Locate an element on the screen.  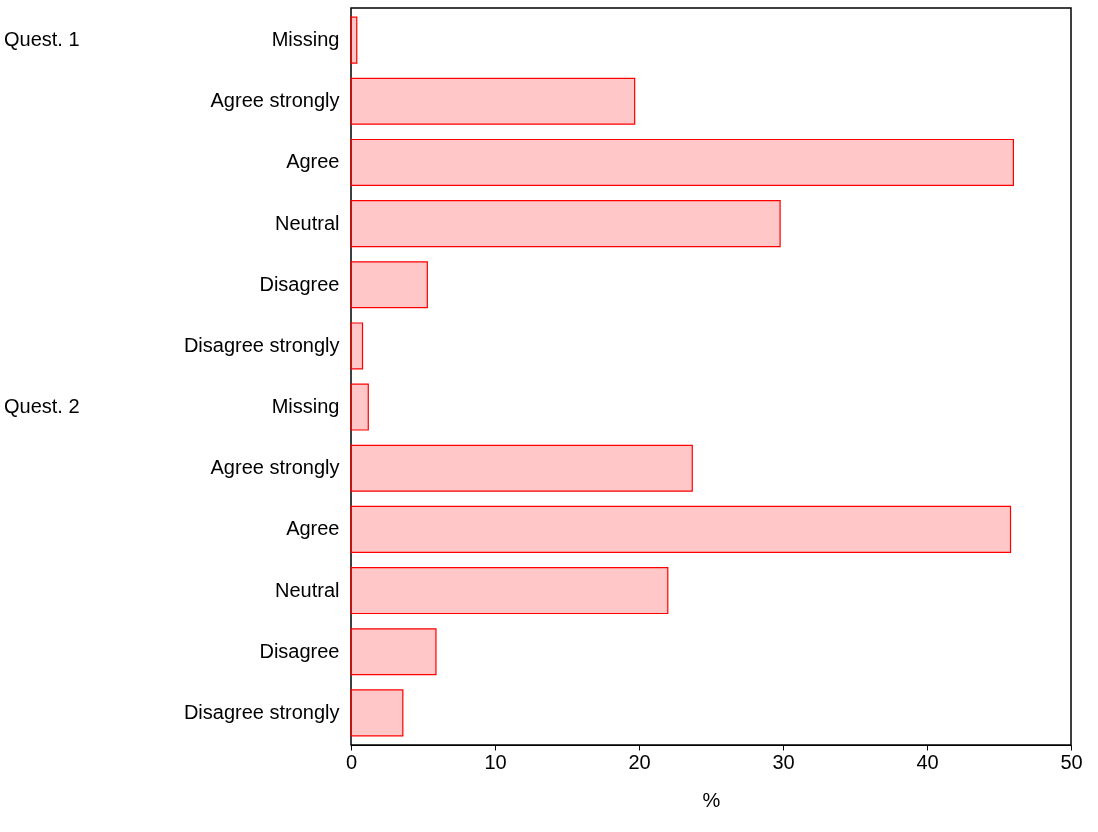
x-tick-label: 10 is located at coordinates (495, 761).